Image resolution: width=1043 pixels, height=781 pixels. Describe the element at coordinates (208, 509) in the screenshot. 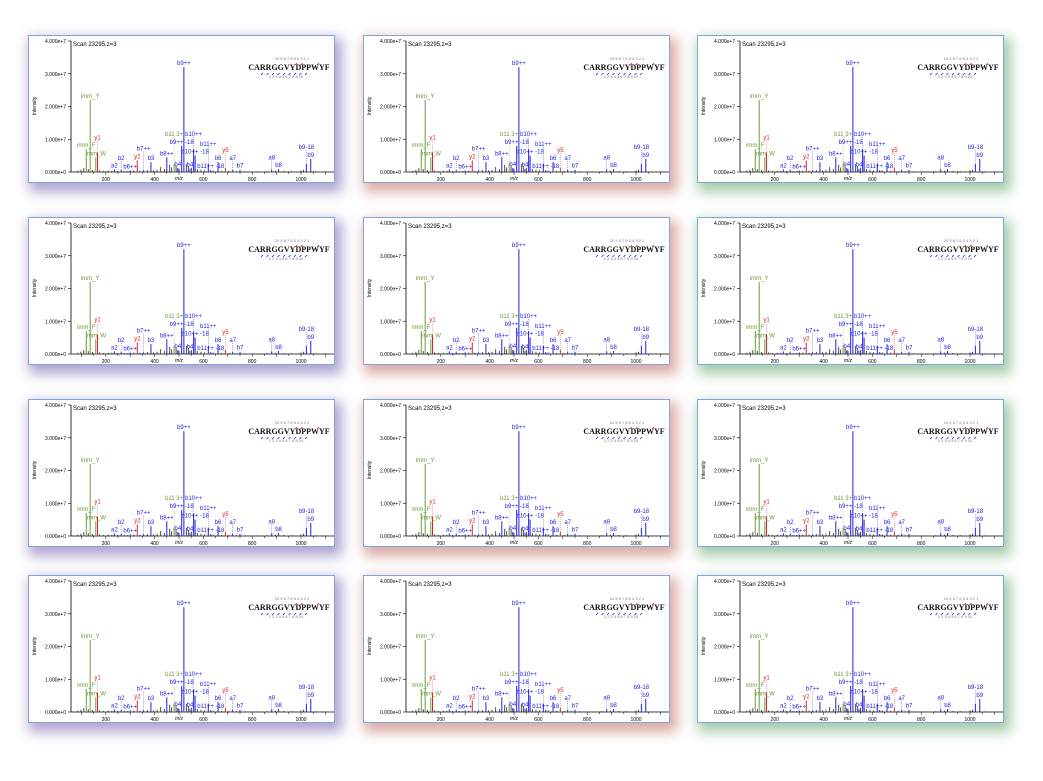

I see `peak-label: b11++` at that location.